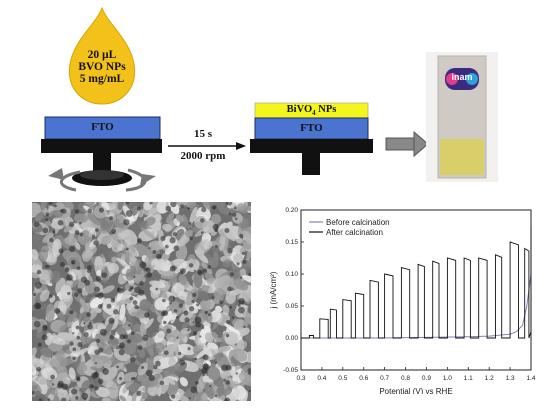  What do you see at coordinates (530, 378) in the screenshot?
I see `x-tick-label: 1.4` at bounding box center [530, 378].